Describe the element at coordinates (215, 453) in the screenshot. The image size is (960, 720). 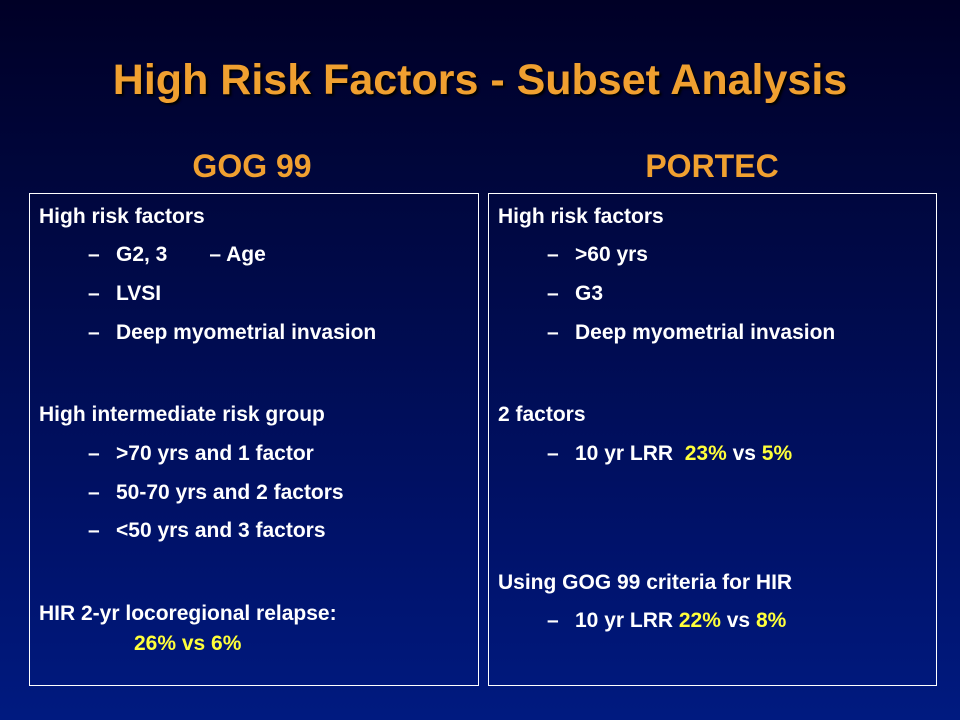
I see `gog99-hir-text: >70 yrs and 1 factor` at that location.